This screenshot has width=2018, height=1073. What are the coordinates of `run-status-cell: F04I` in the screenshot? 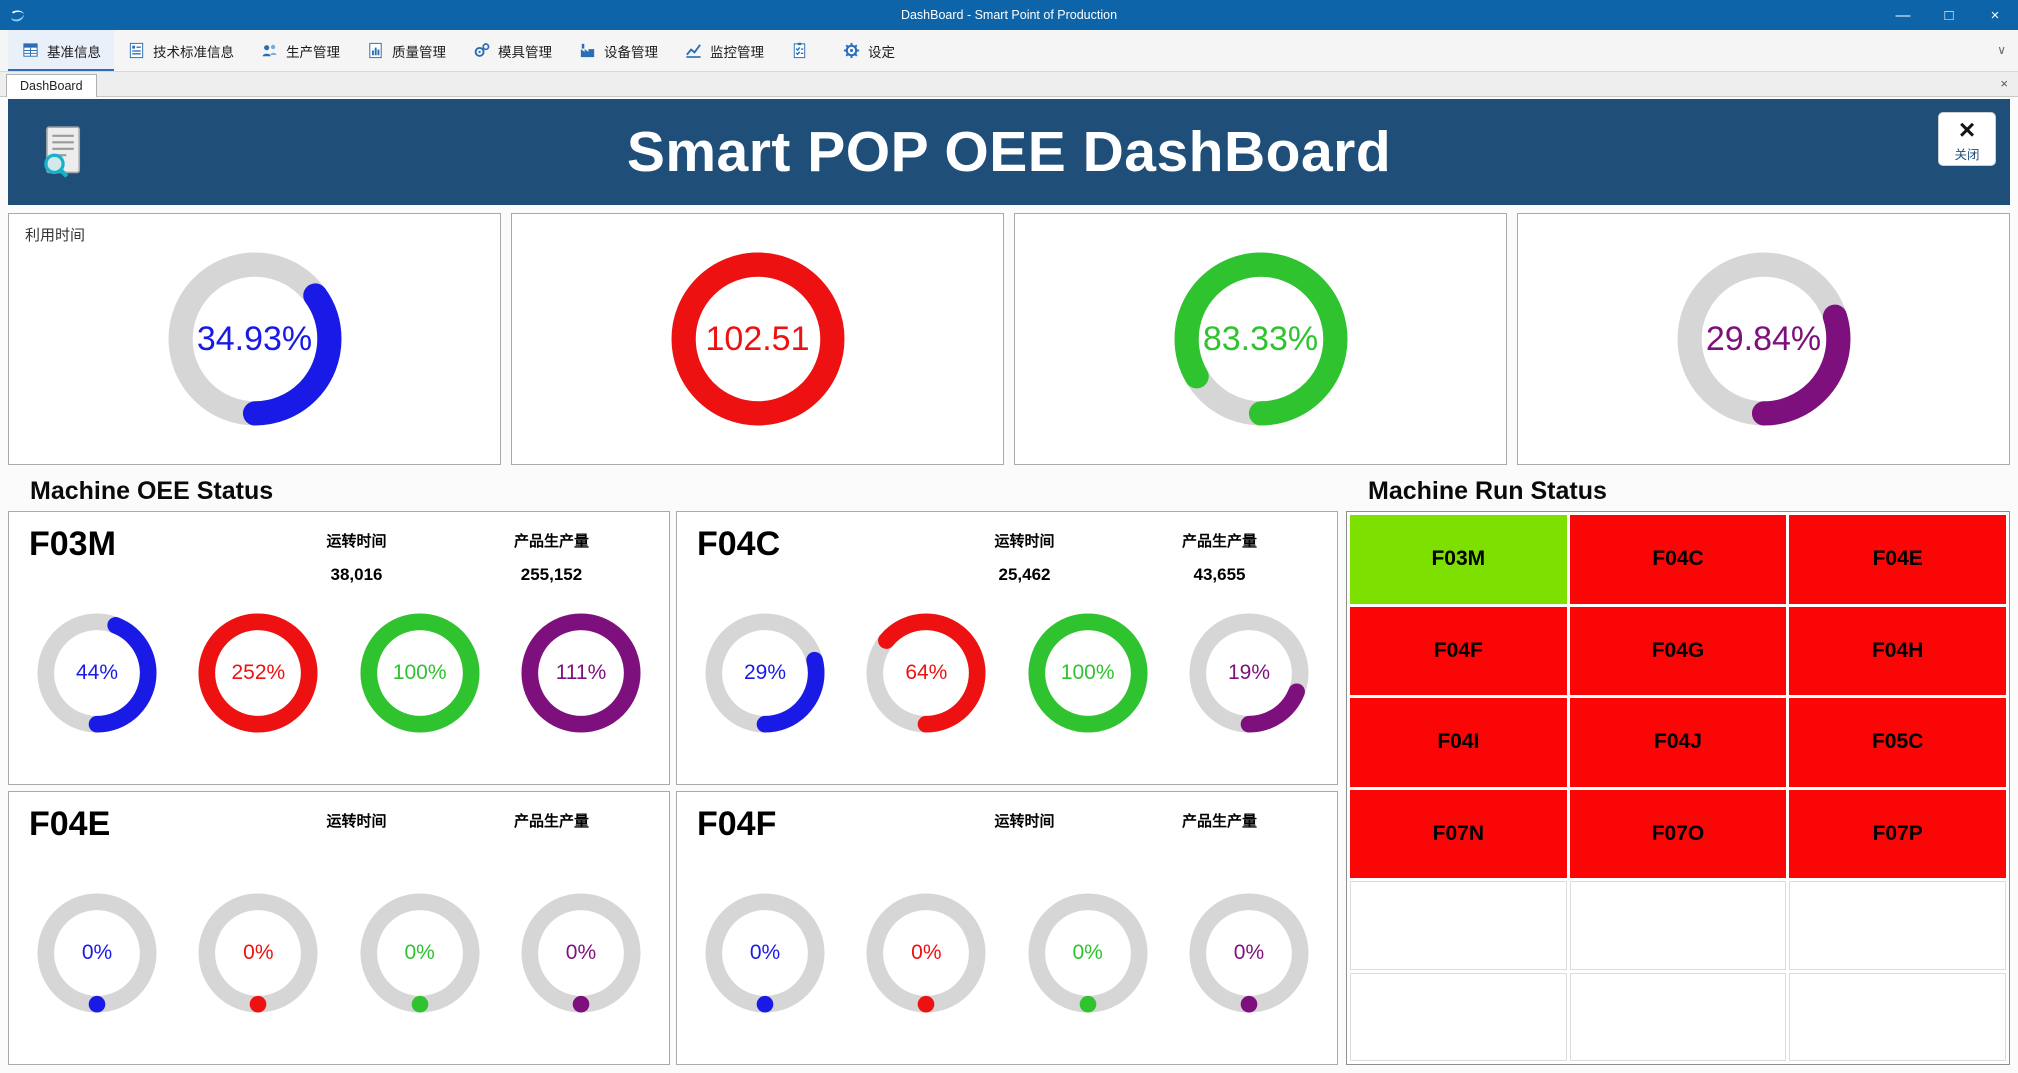 It's located at (1458, 742).